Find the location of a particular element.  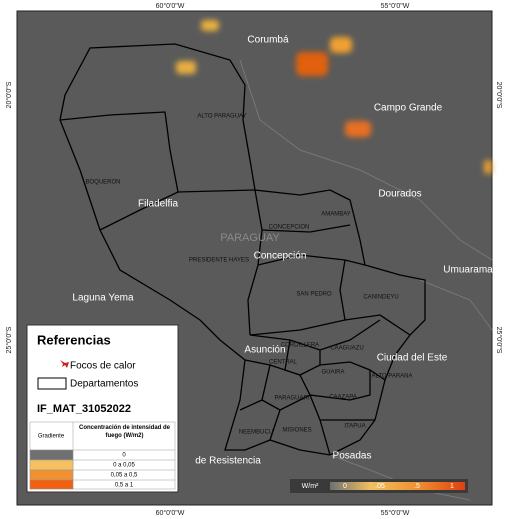

city-label: Dourados is located at coordinates (399, 194).